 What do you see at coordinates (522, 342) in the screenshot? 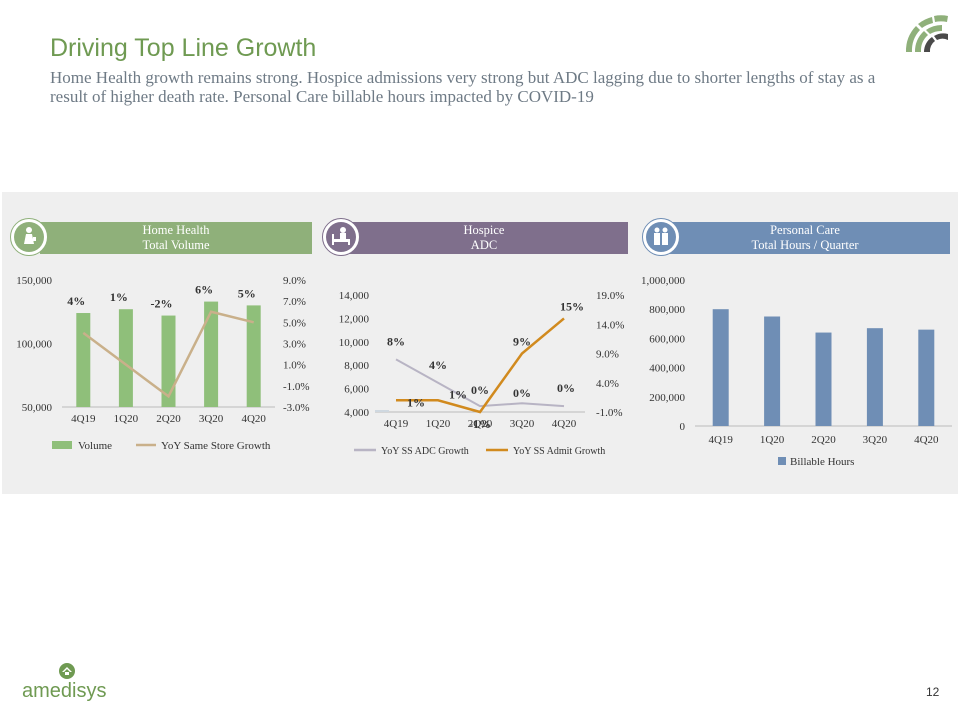
I see `admit-data-label: 9%` at bounding box center [522, 342].